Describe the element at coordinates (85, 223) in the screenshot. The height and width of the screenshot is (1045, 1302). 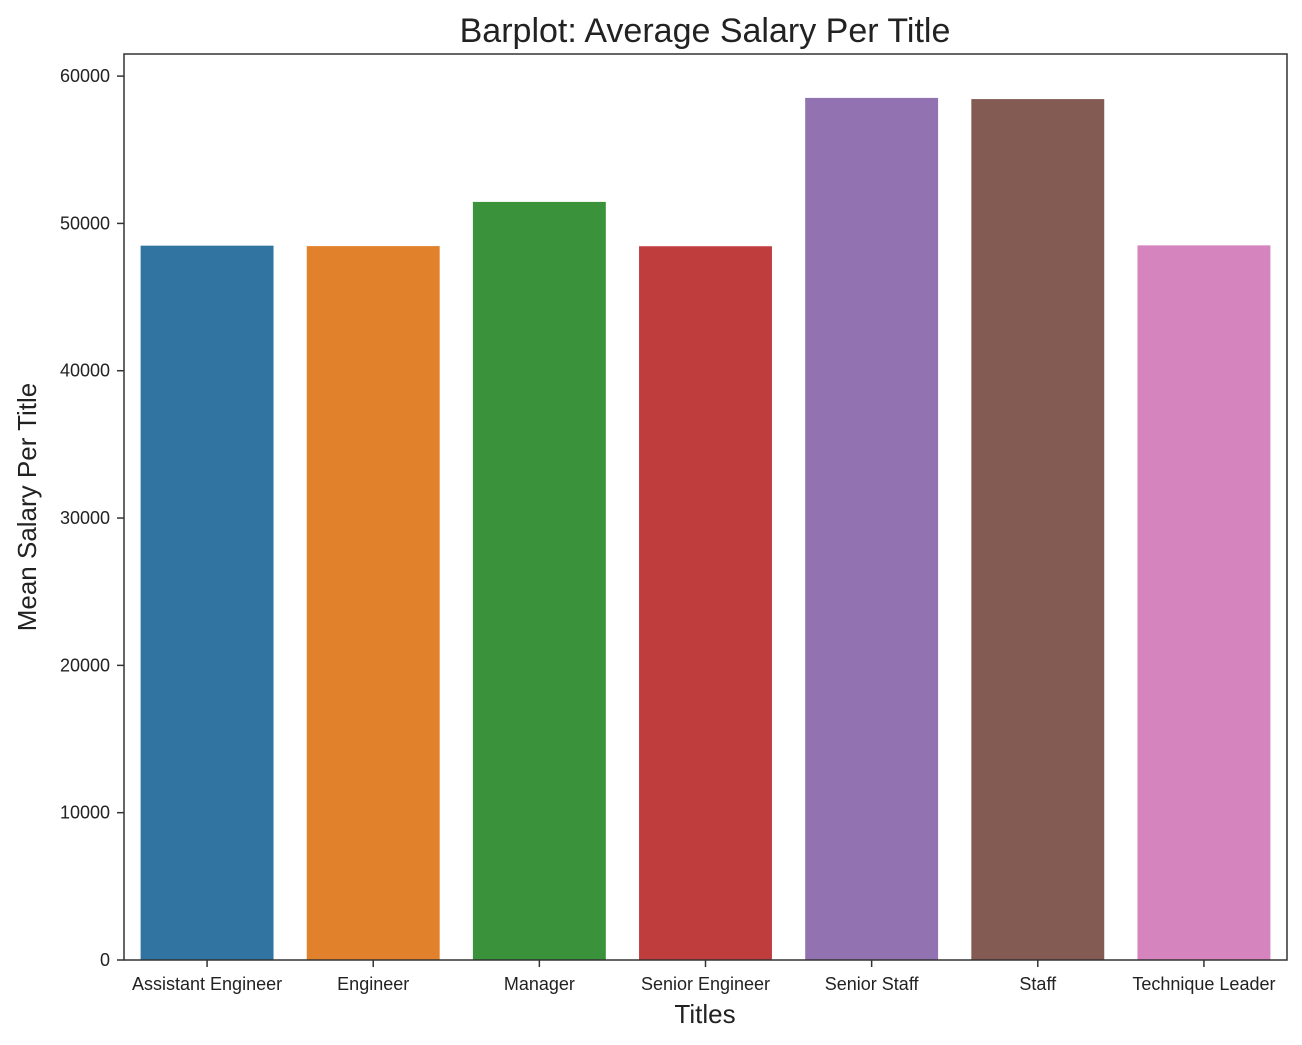
I see `y-tick-label: 50000` at that location.